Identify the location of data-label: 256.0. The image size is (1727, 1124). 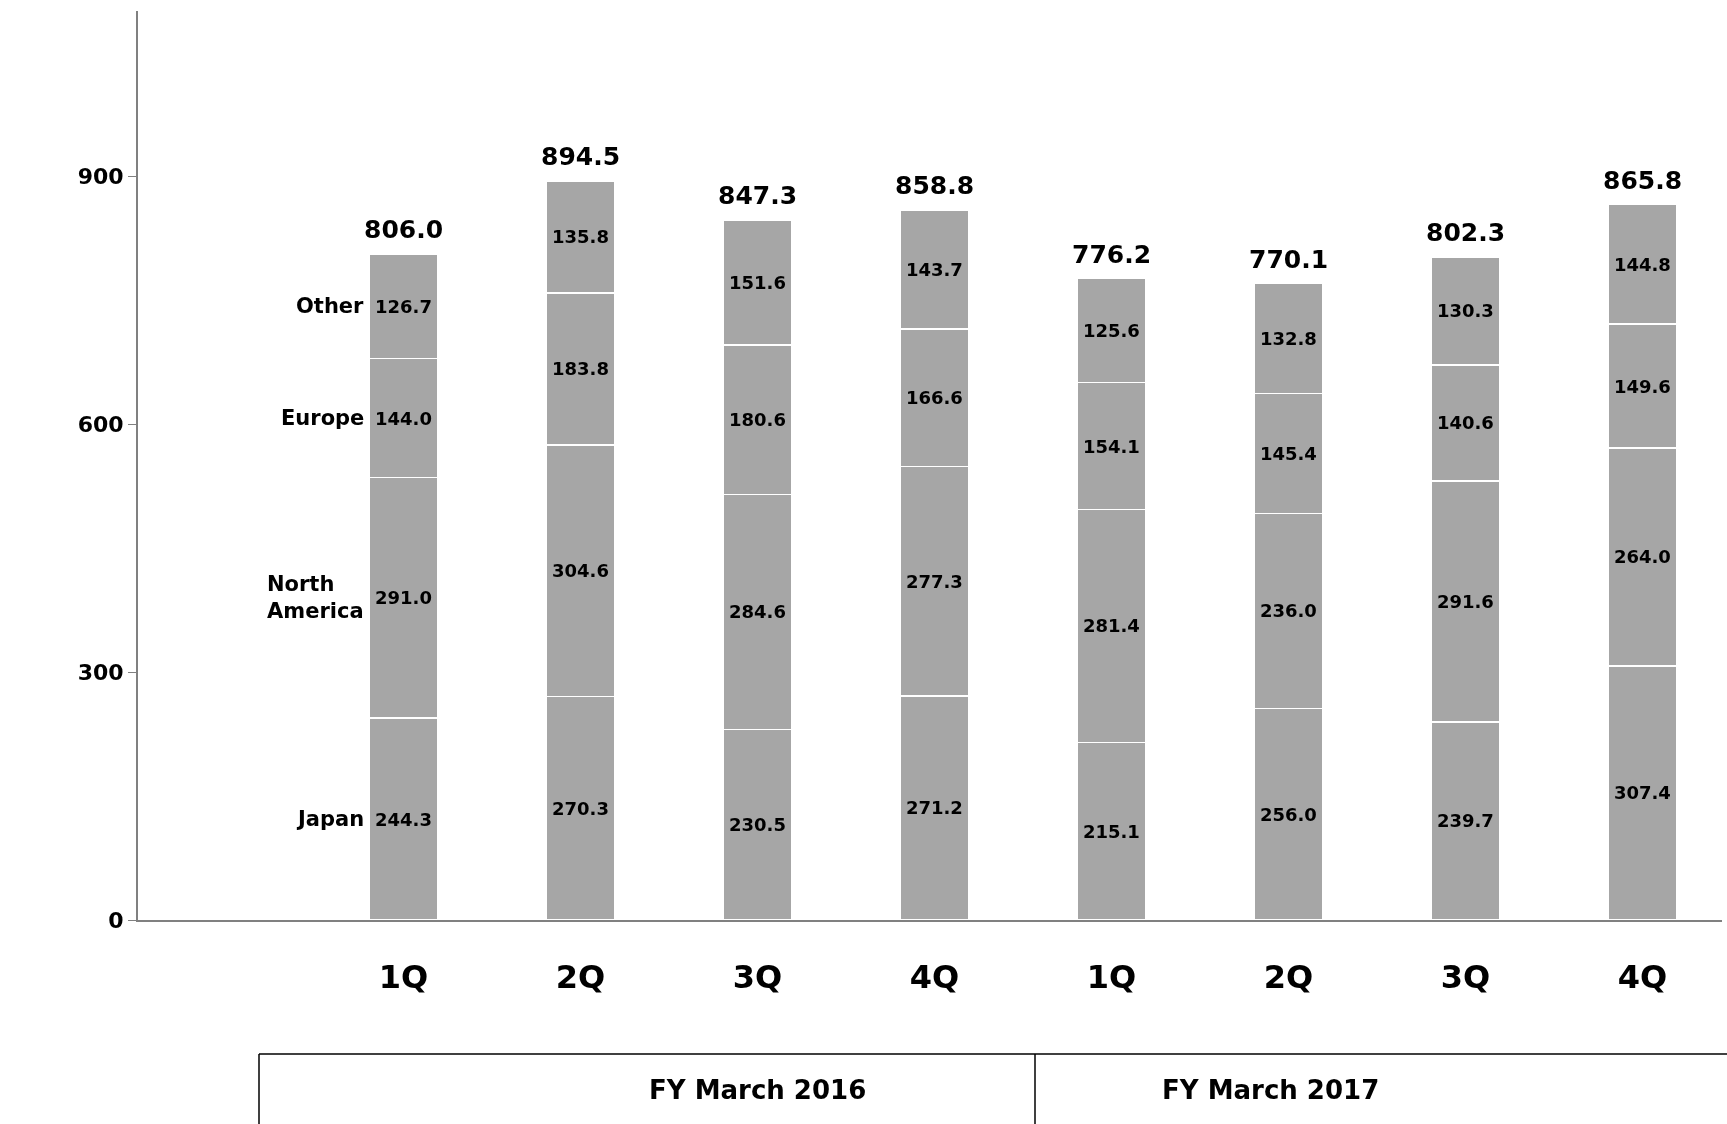
(1288, 814).